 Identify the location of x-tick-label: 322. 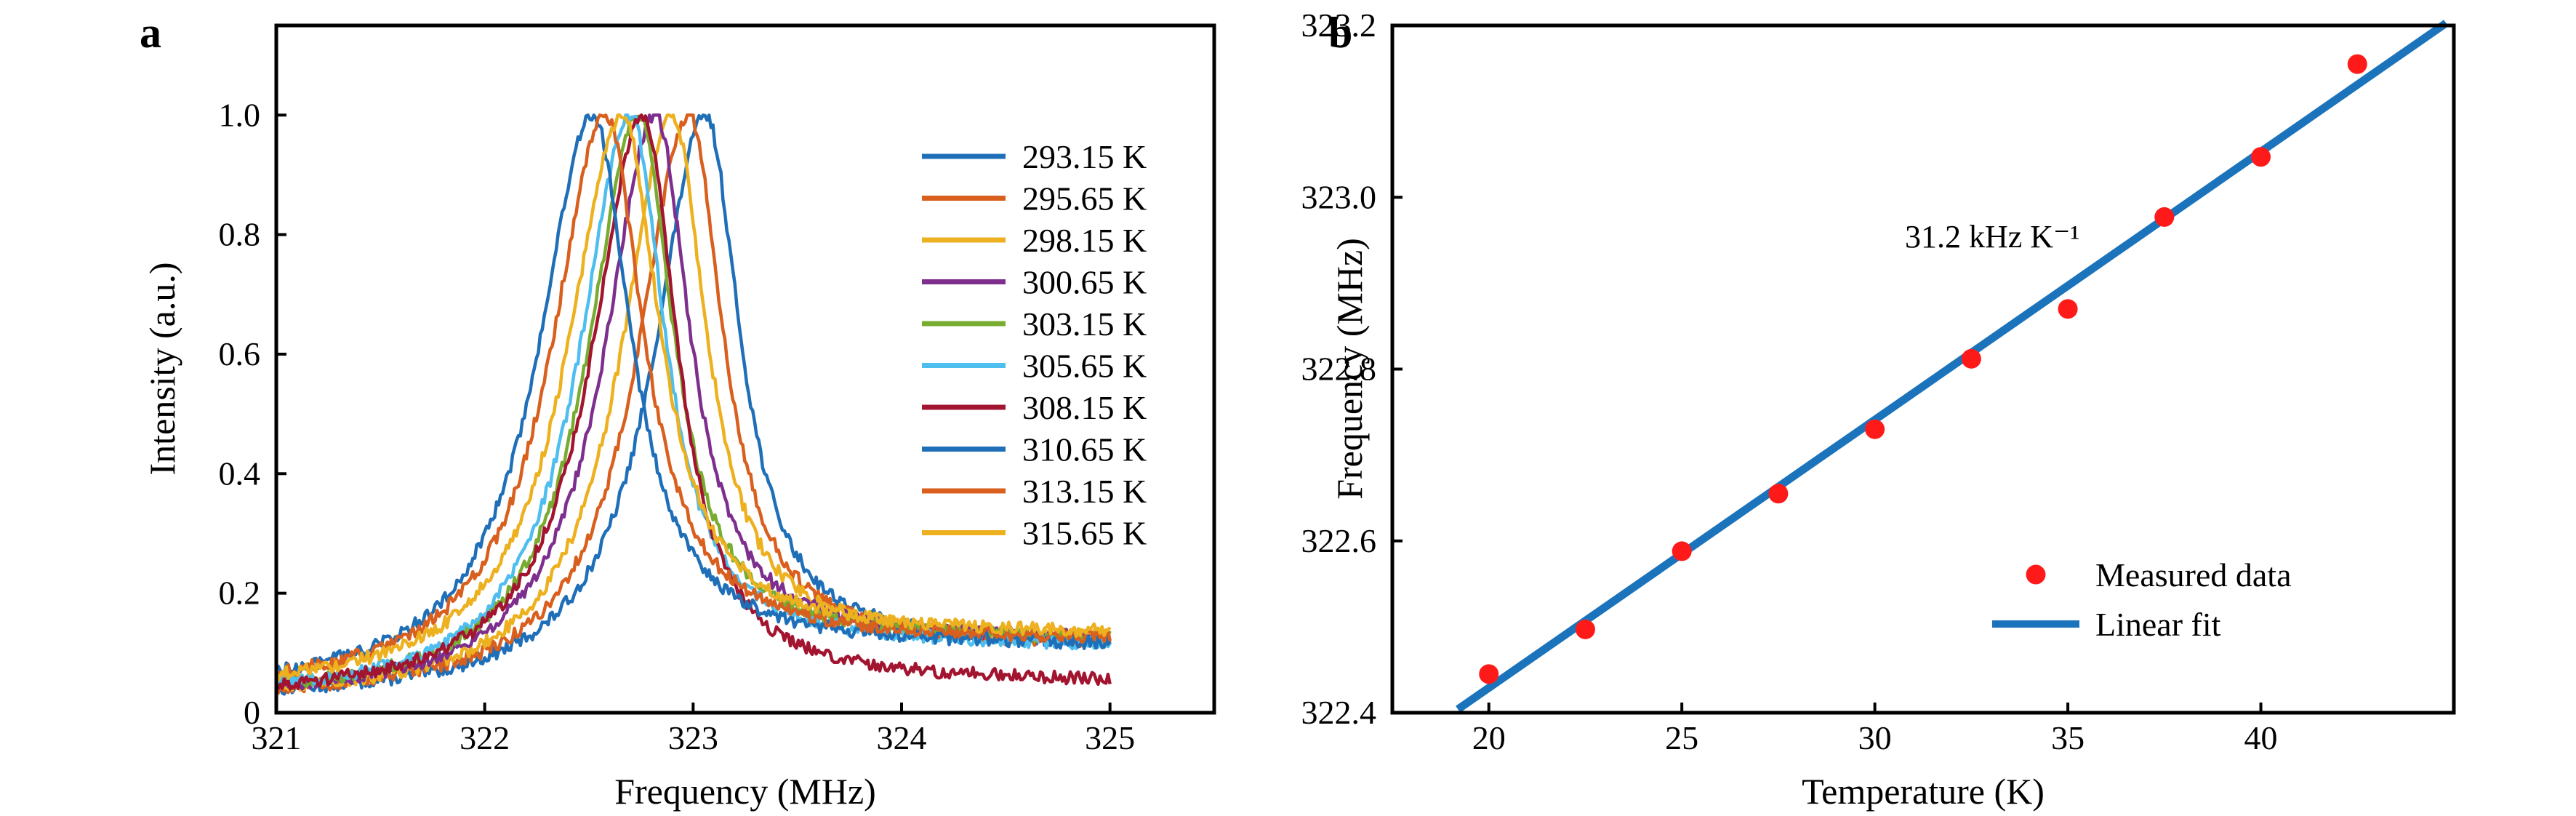
(485, 737).